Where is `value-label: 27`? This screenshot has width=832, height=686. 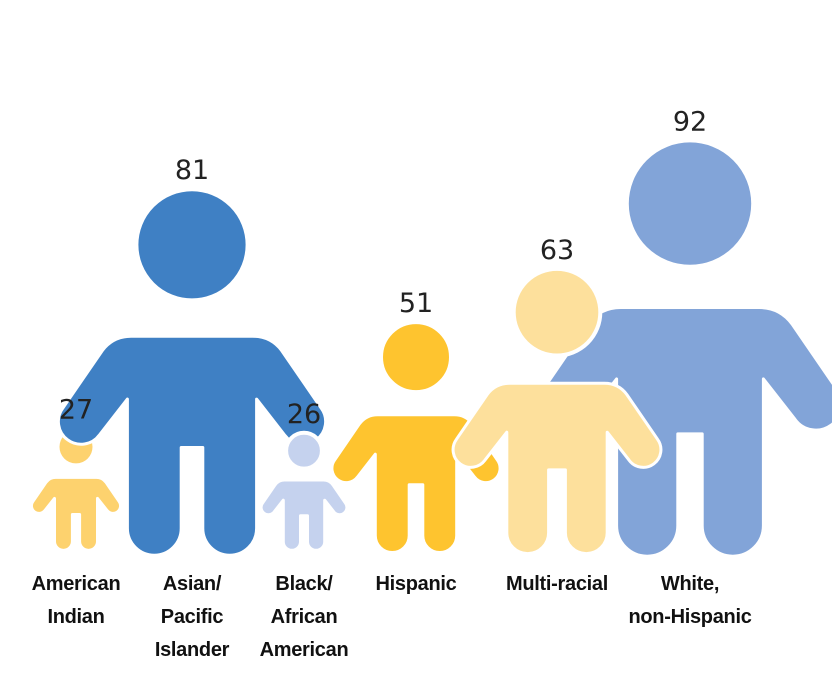 value-label: 27 is located at coordinates (76, 409).